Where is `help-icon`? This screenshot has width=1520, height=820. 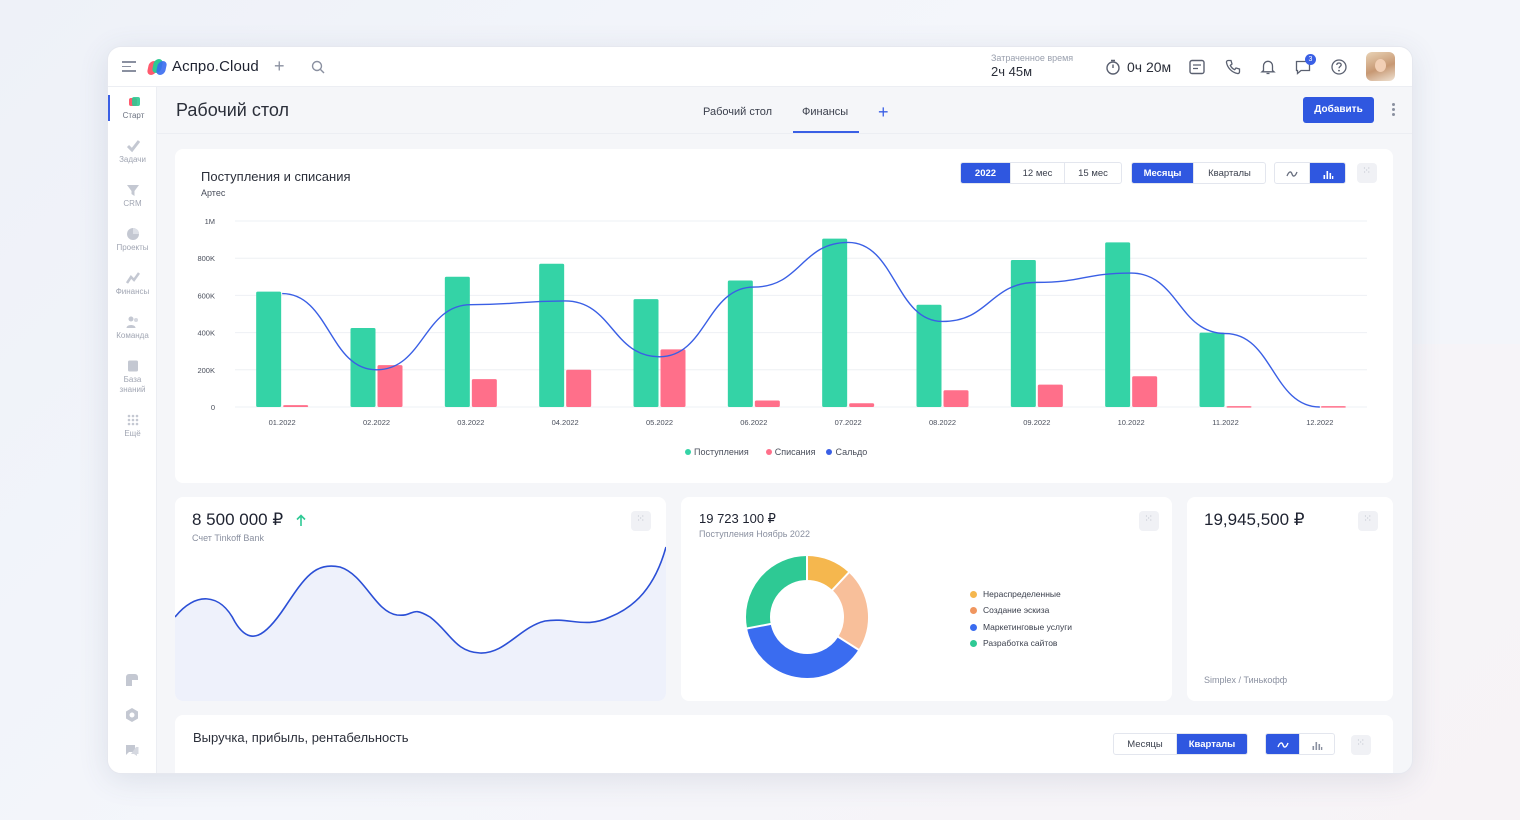
help-icon is located at coordinates (1339, 67).